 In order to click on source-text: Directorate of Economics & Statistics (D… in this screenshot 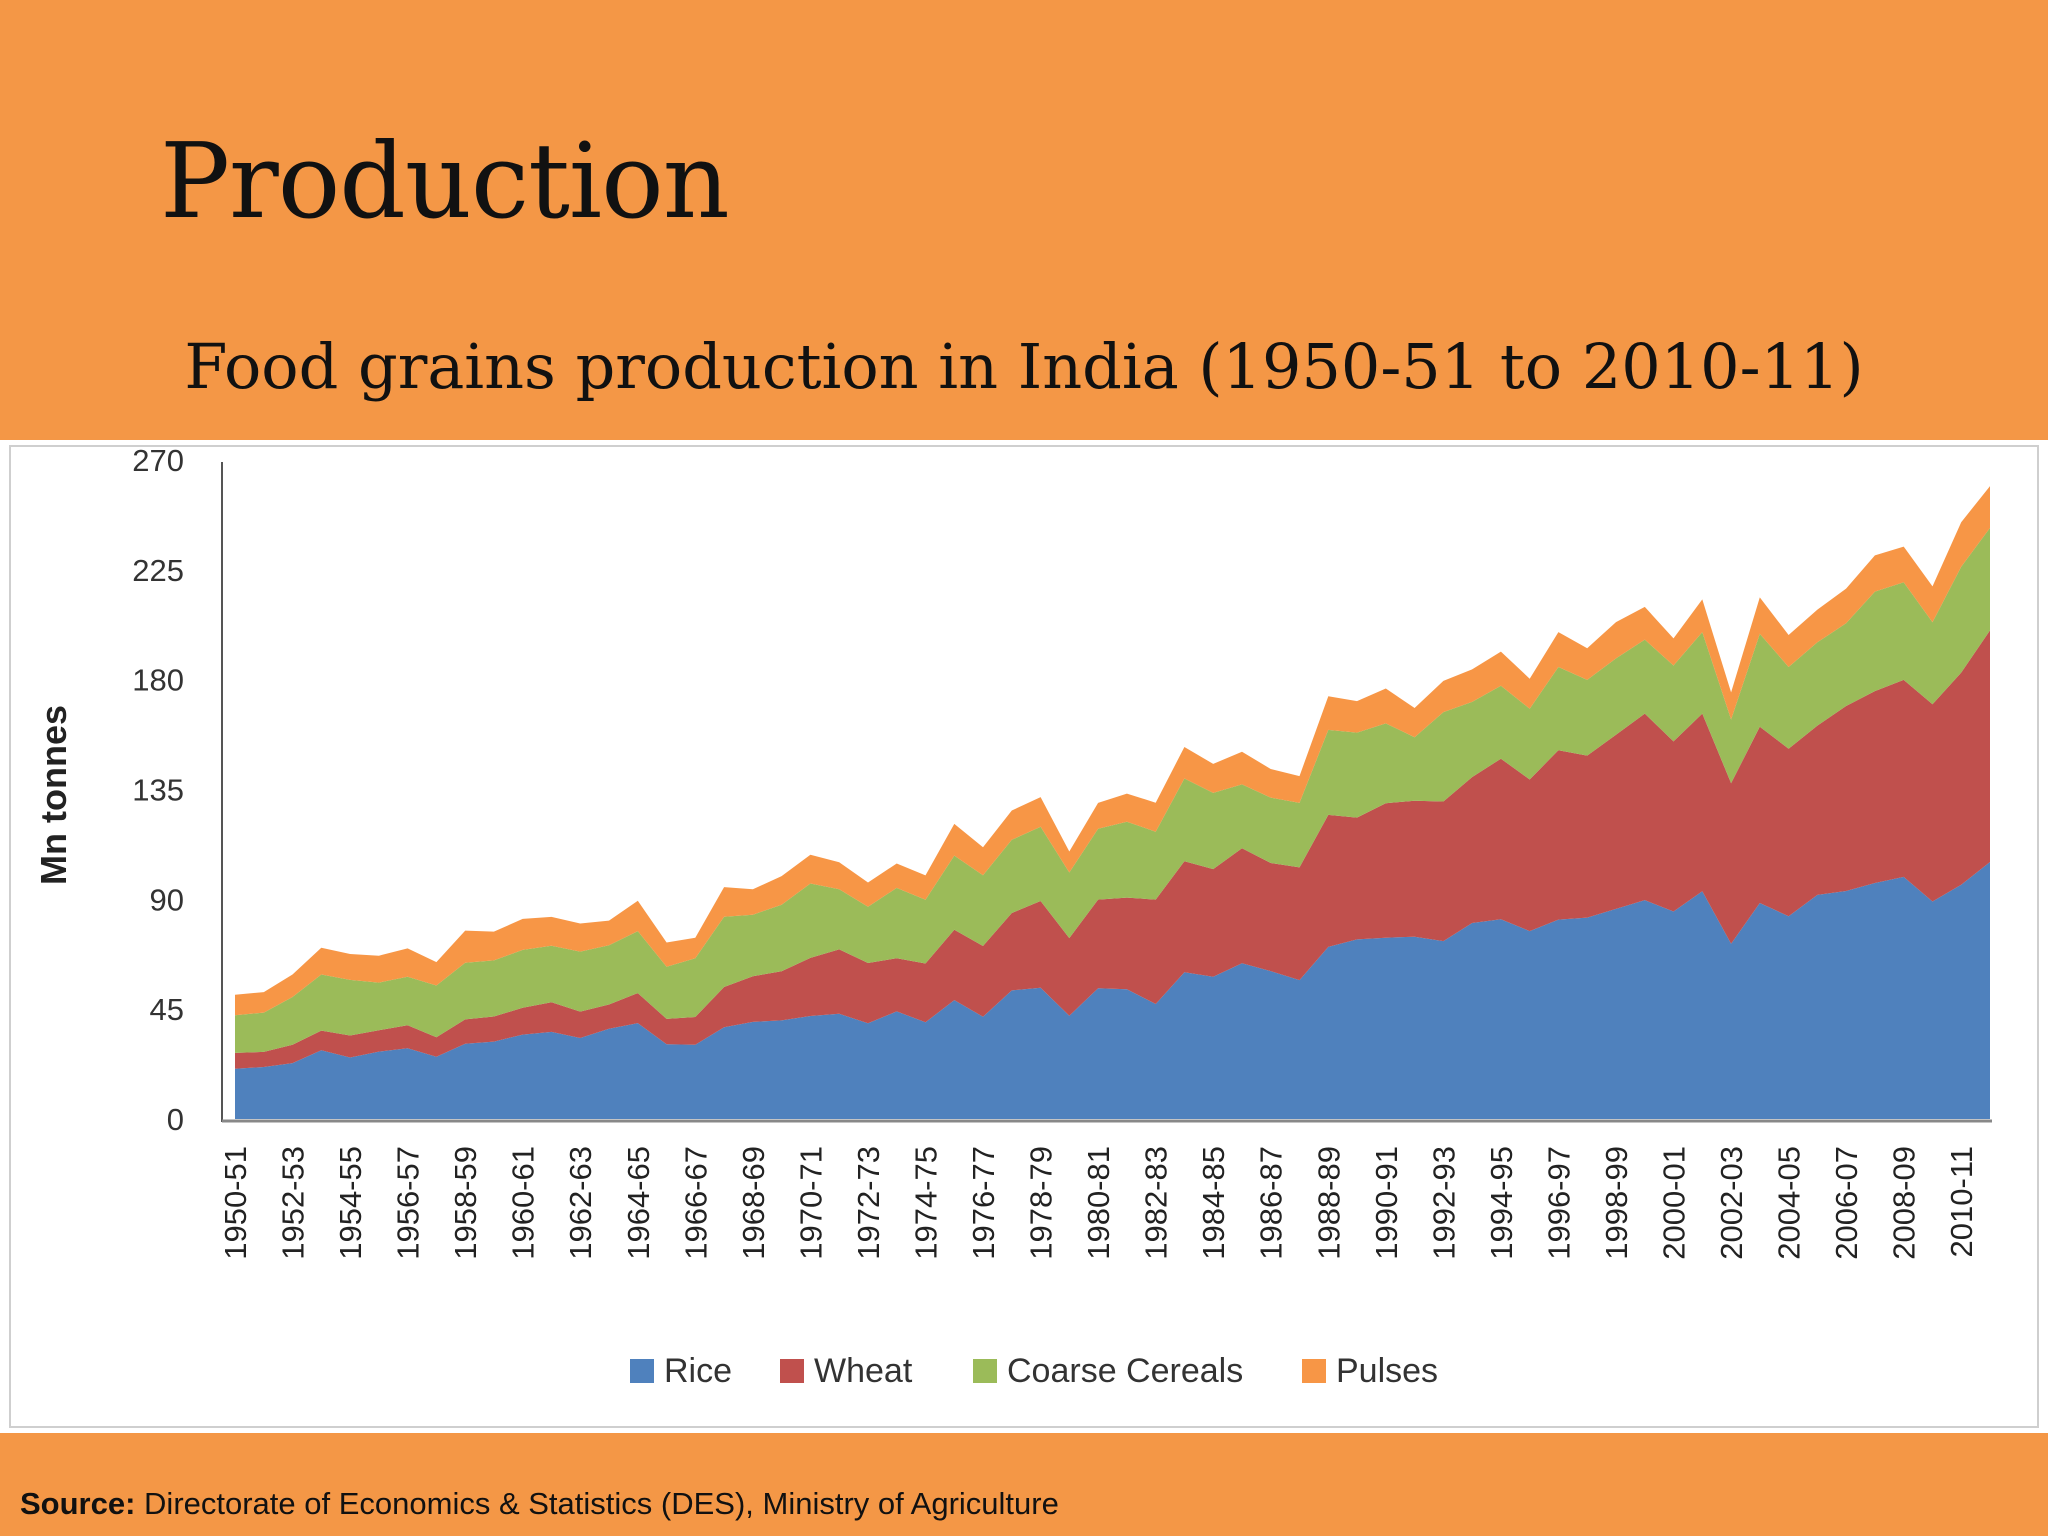, I will do `click(601, 1503)`.